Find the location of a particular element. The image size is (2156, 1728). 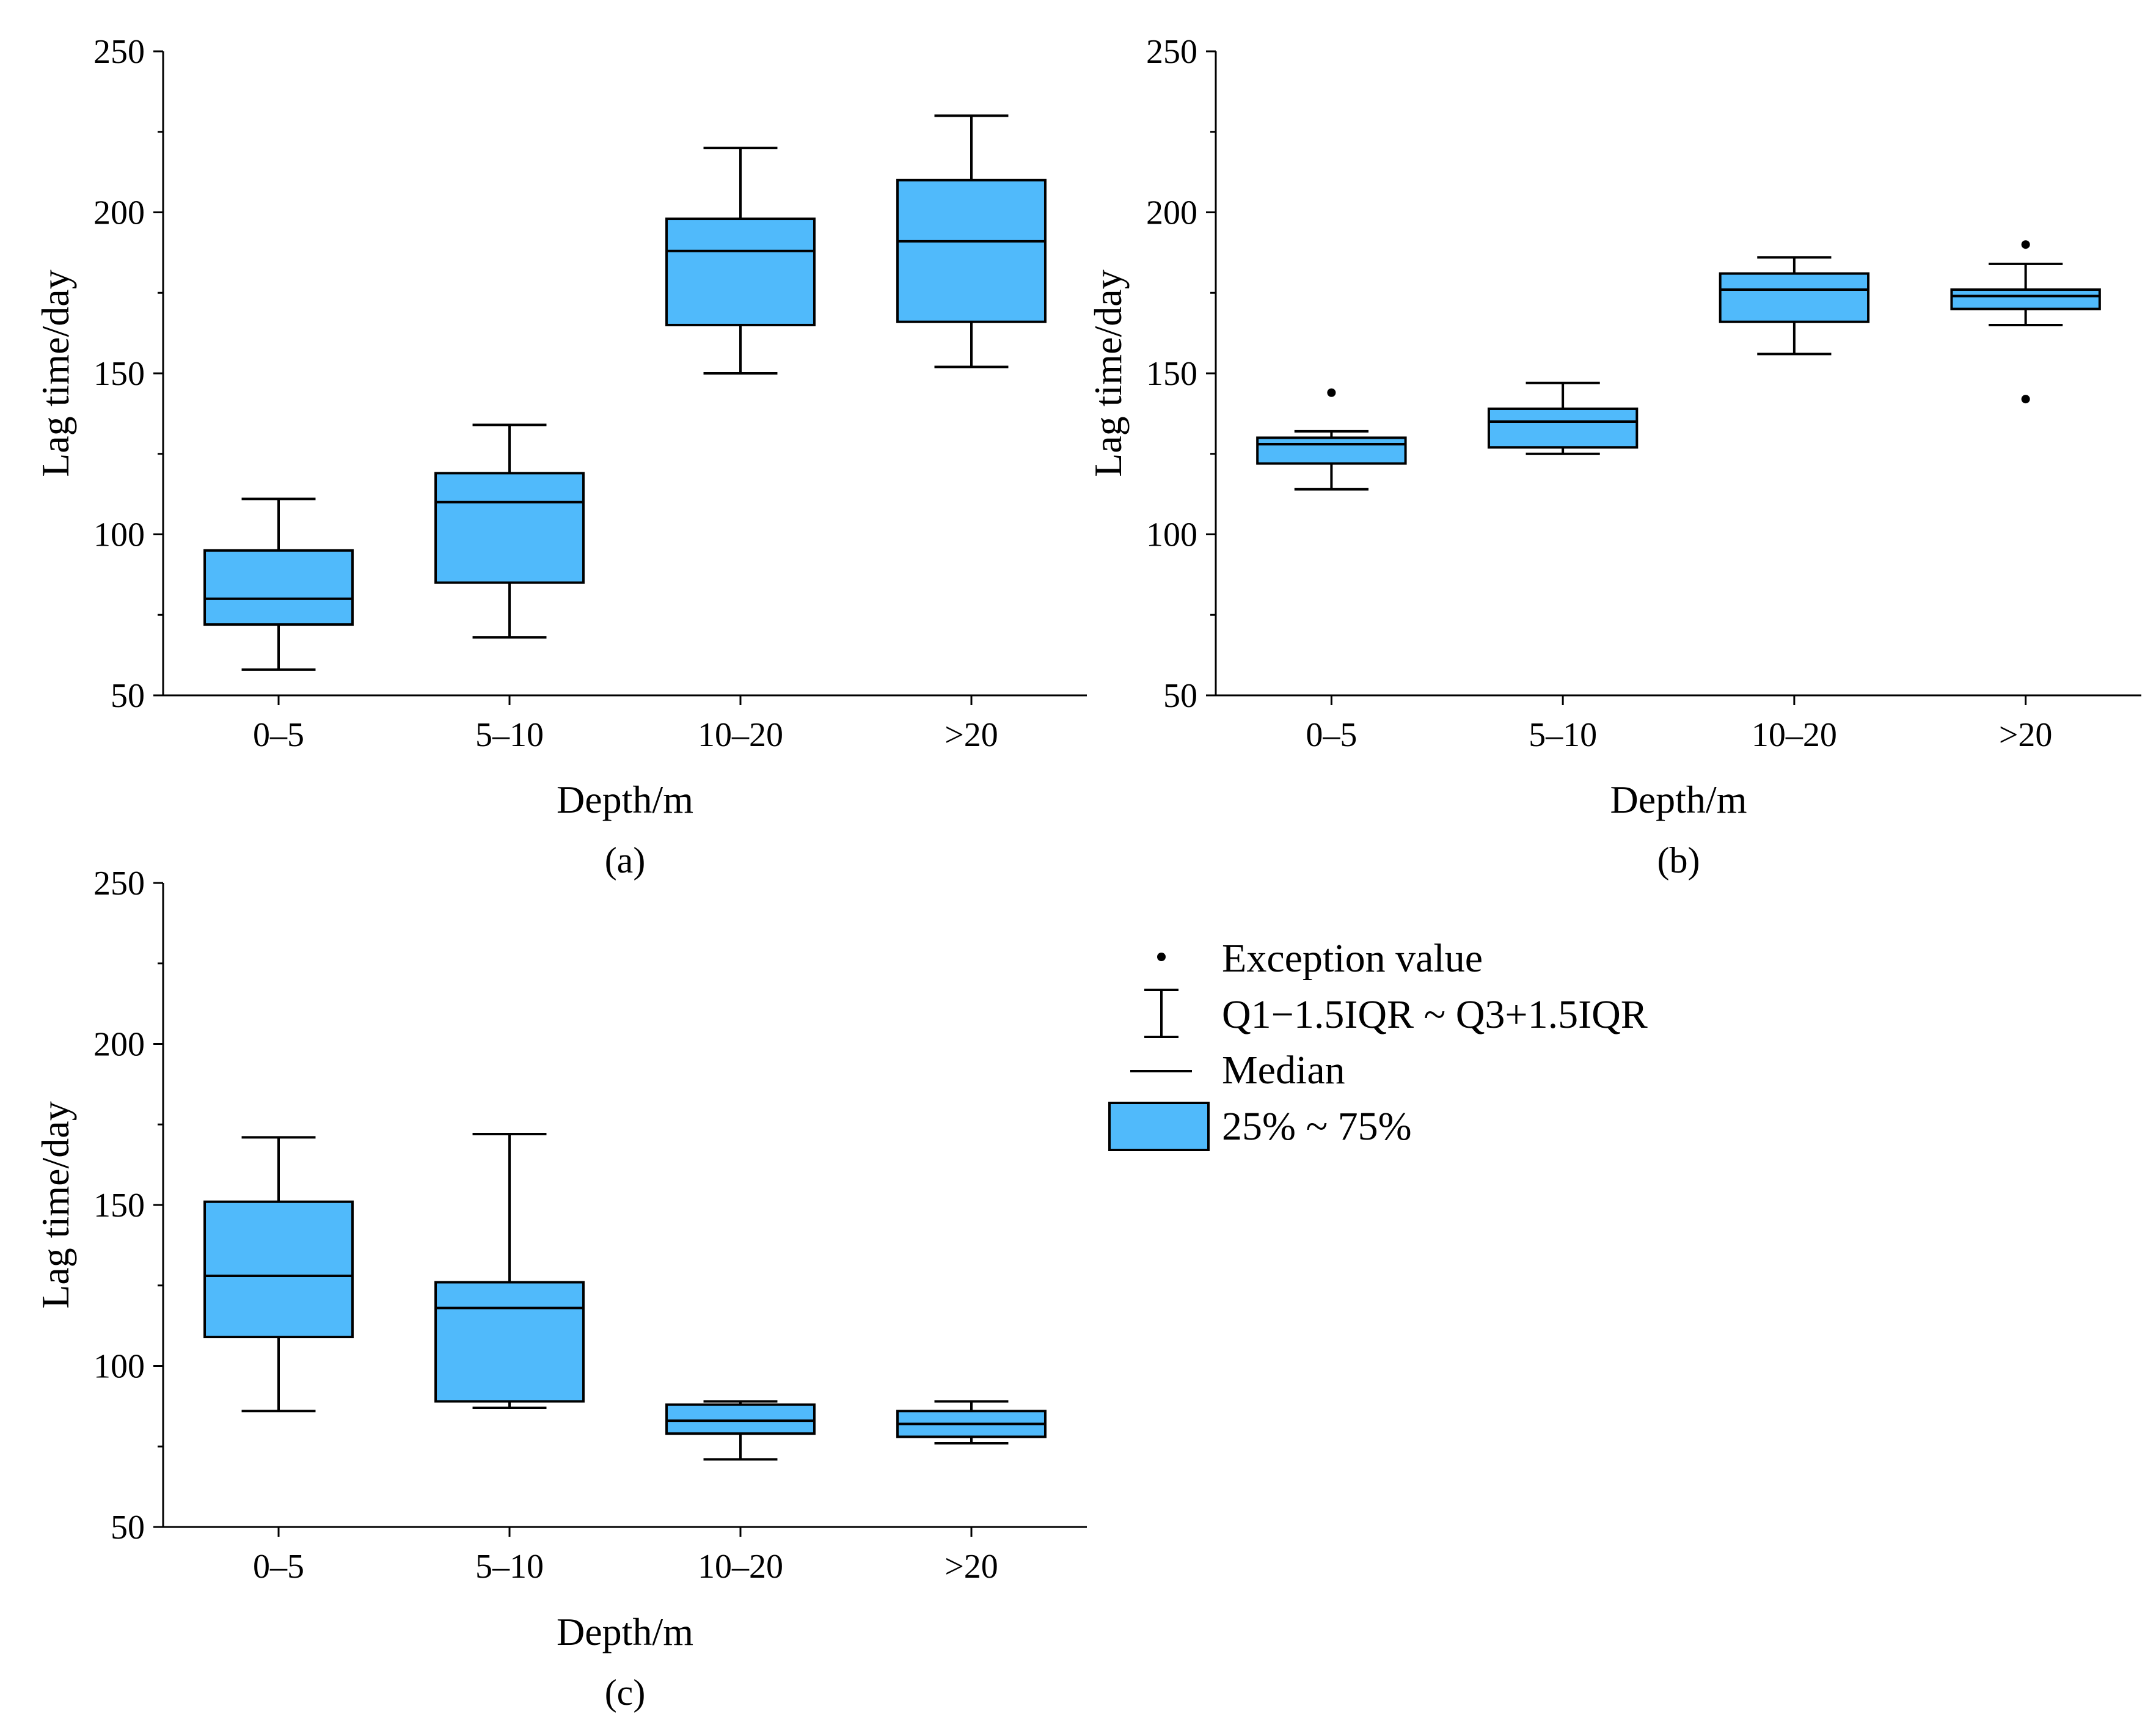

panel-label: (a) is located at coordinates (625, 860).